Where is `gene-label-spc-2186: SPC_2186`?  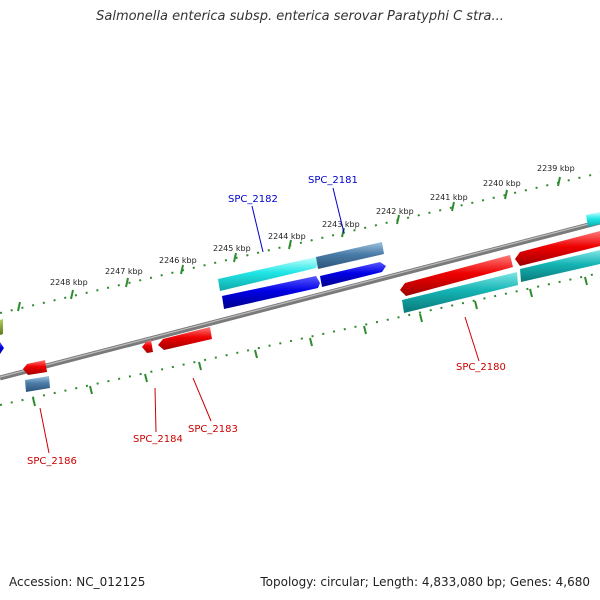 gene-label-spc-2186: SPC_2186 is located at coordinates (52, 461).